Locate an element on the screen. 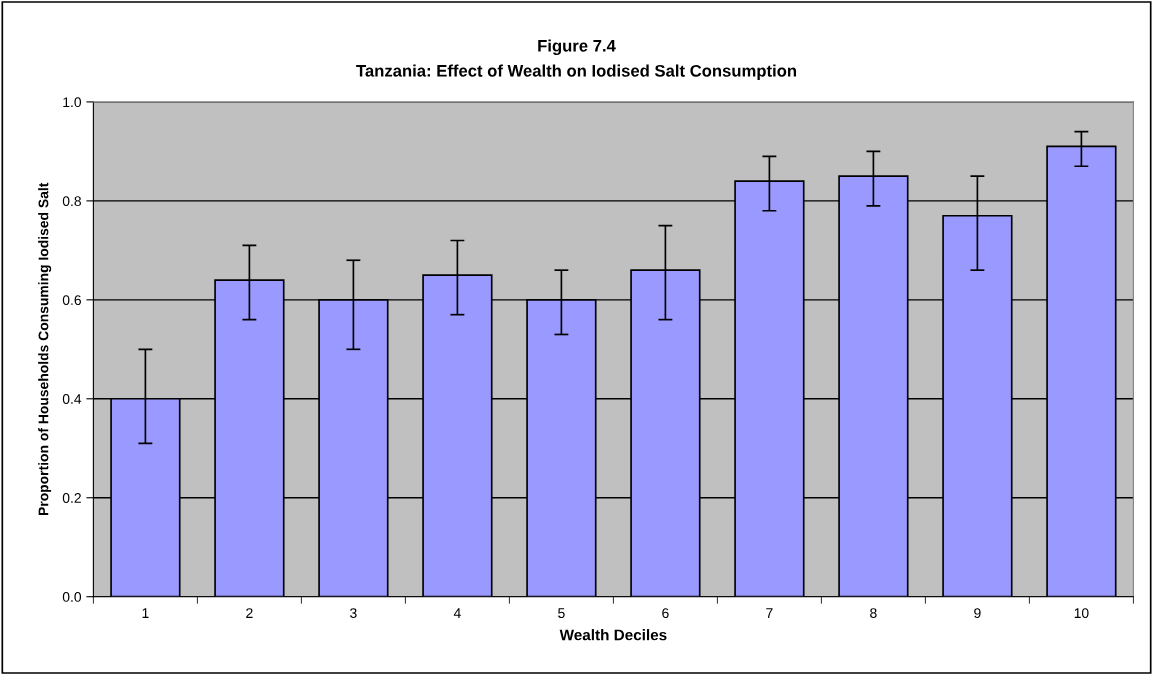  x-tick-label: 7 is located at coordinates (769, 613).